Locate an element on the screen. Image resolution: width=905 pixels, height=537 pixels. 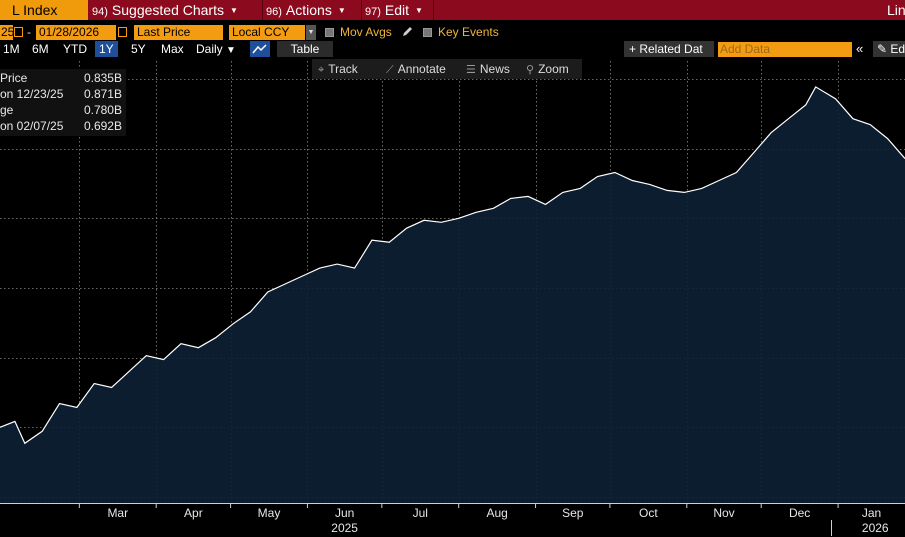
line-menu-label: Lin is located at coordinates (896, 10).